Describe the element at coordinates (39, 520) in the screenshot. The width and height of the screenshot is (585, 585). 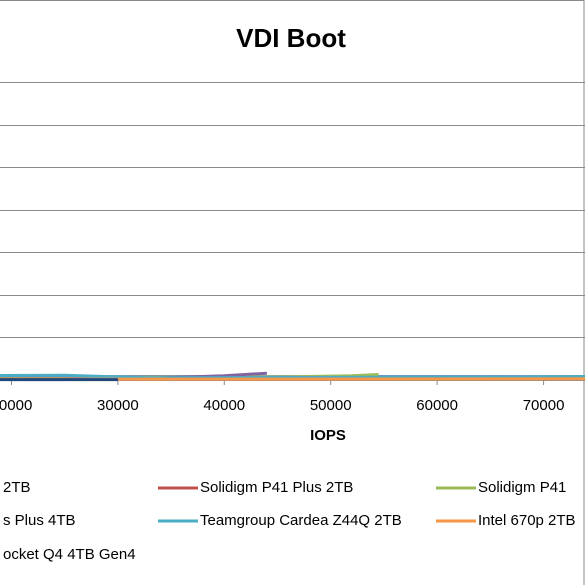
I see `legend-label: s Plus 4TB` at that location.